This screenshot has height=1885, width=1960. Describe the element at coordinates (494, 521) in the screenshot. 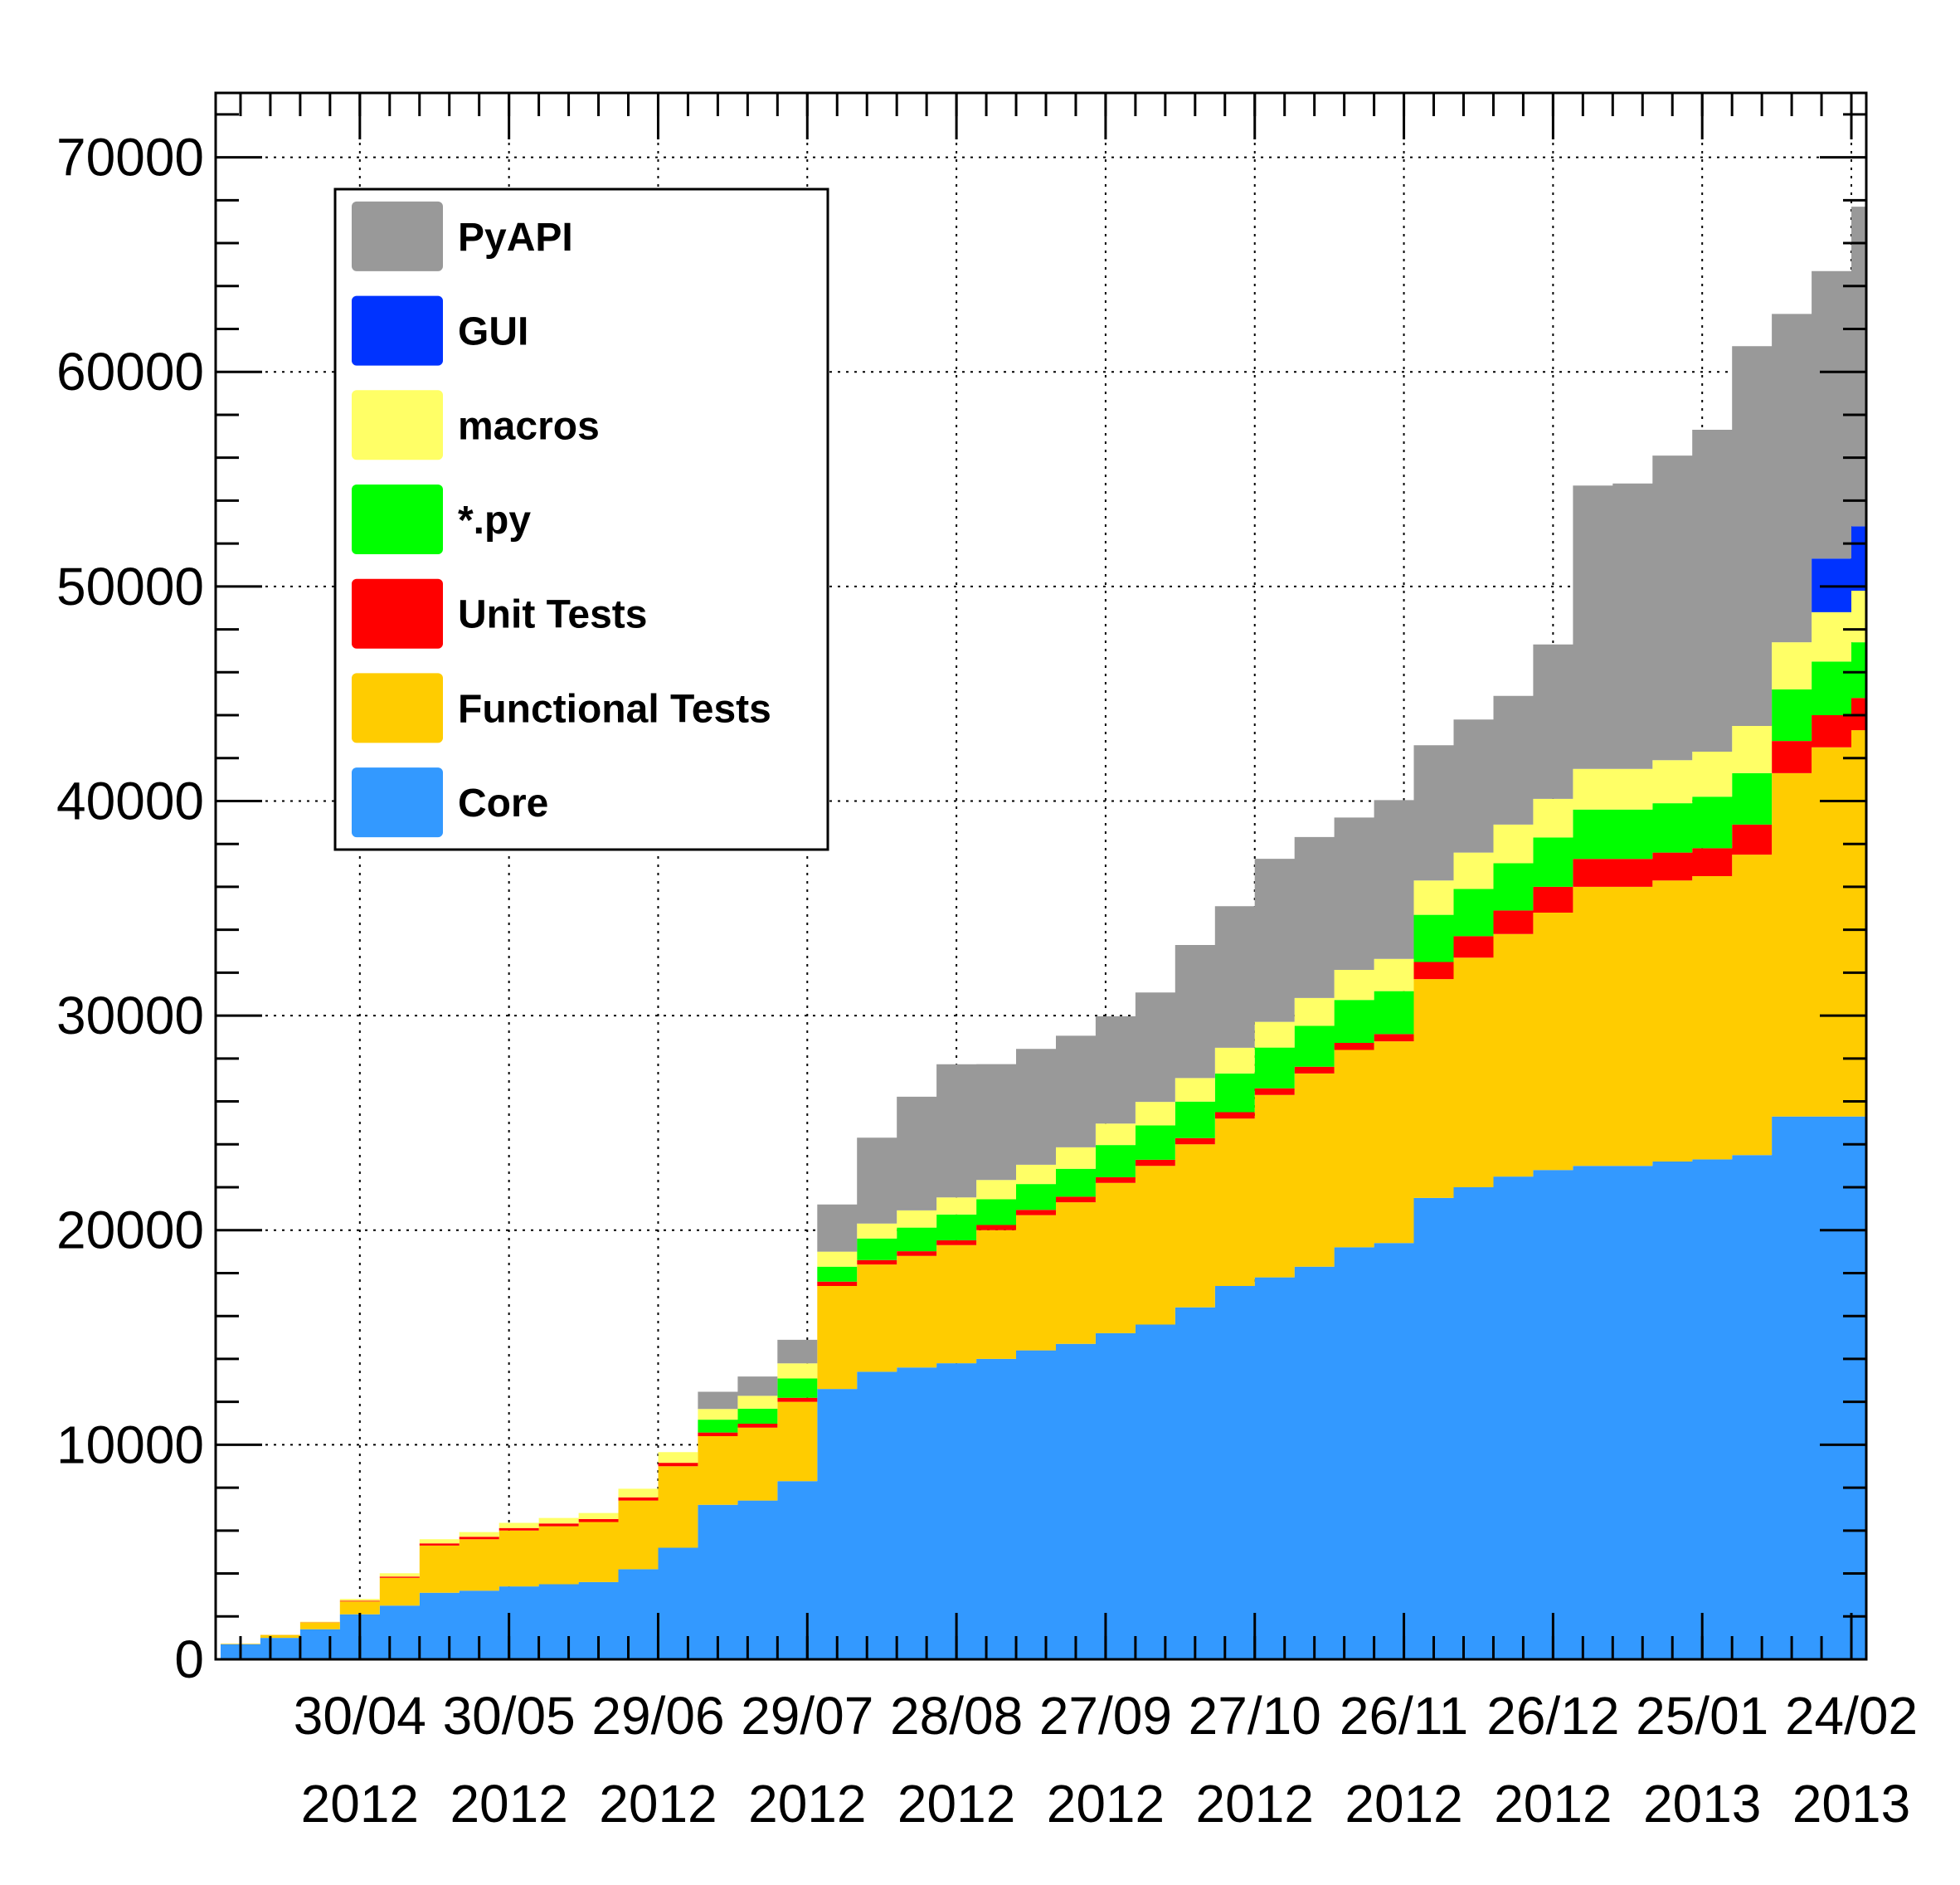

I see `legend-label-py: *.py` at that location.